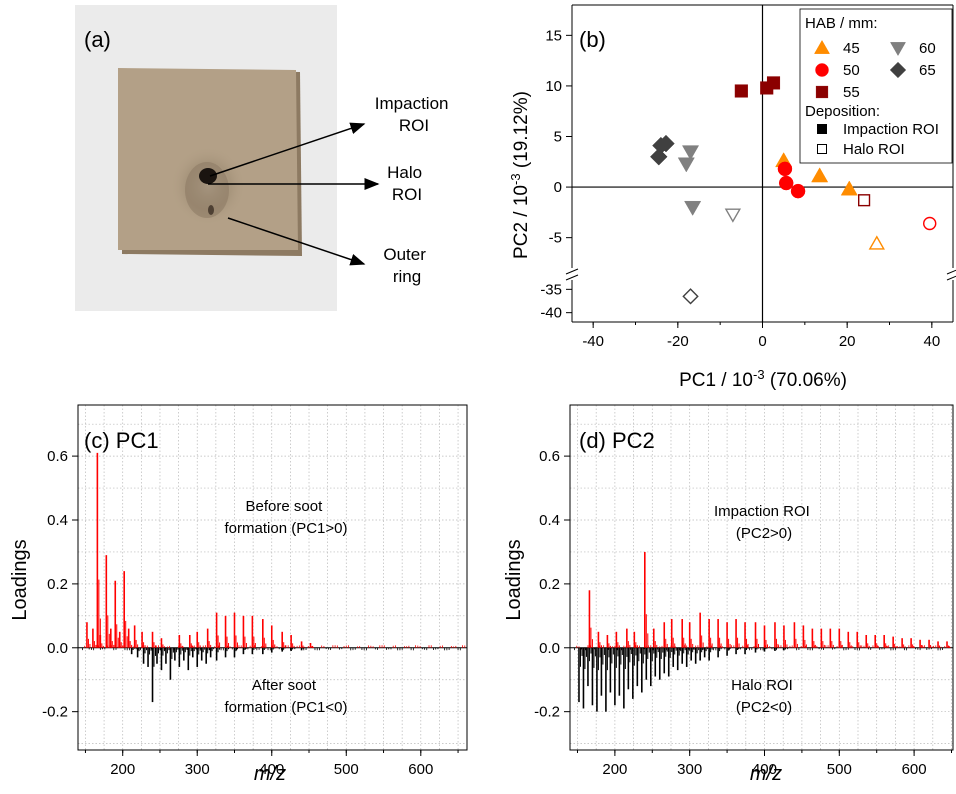 The image size is (956, 794). I want to click on pc2-x-tick-label: 600, so click(914, 769).